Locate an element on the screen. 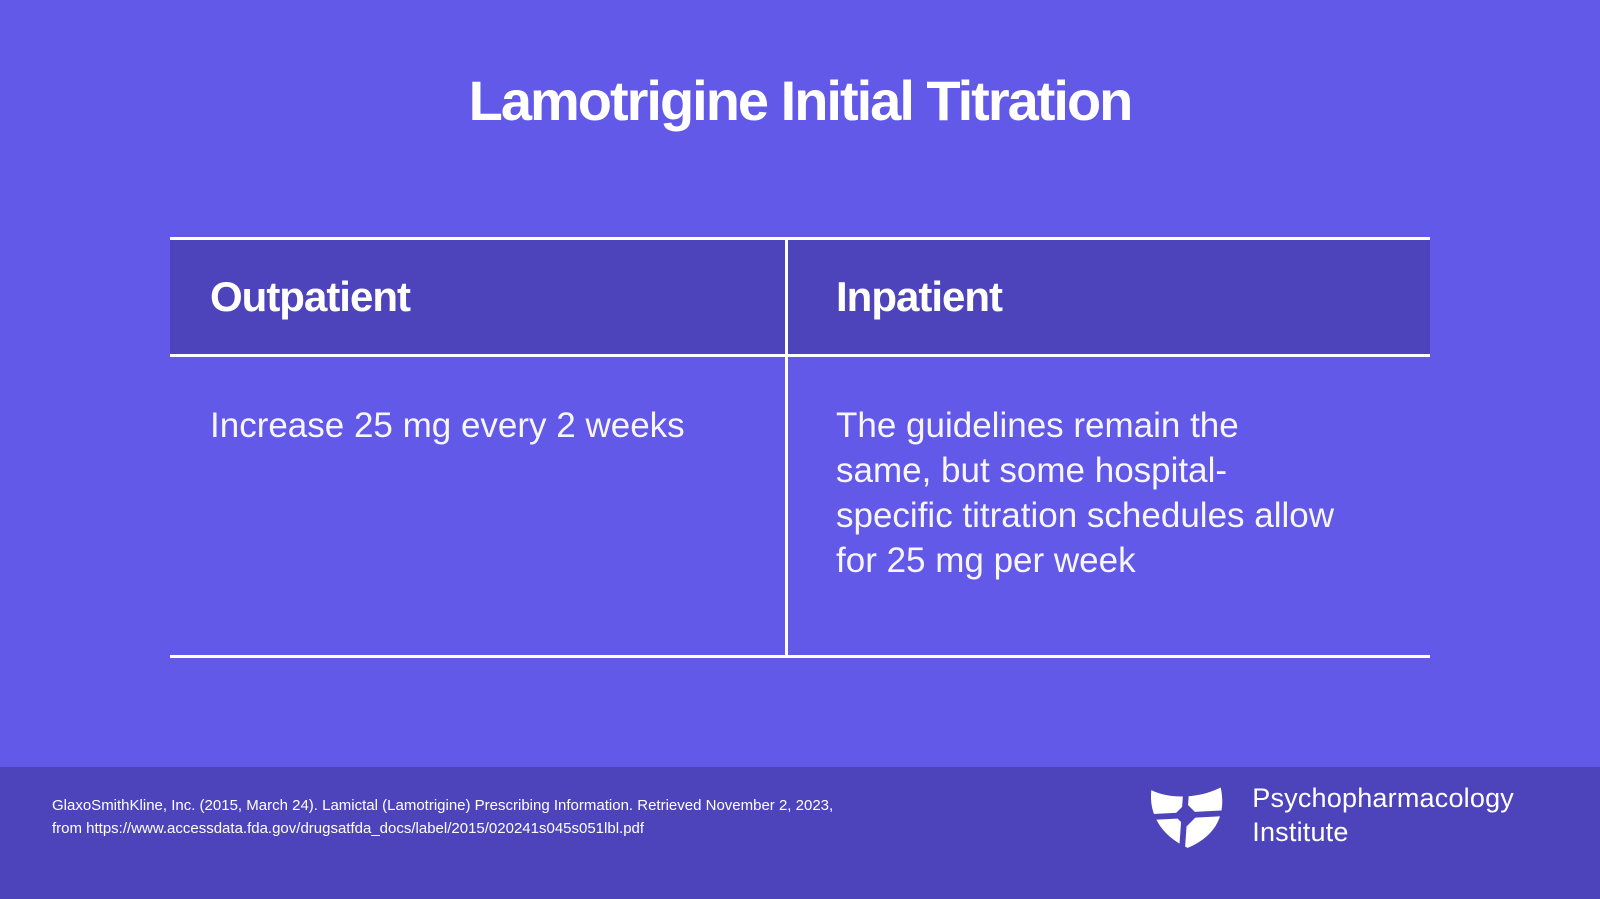 The height and width of the screenshot is (899, 1600). logo-text: Psychopharmacology Institute is located at coordinates (1383, 815).